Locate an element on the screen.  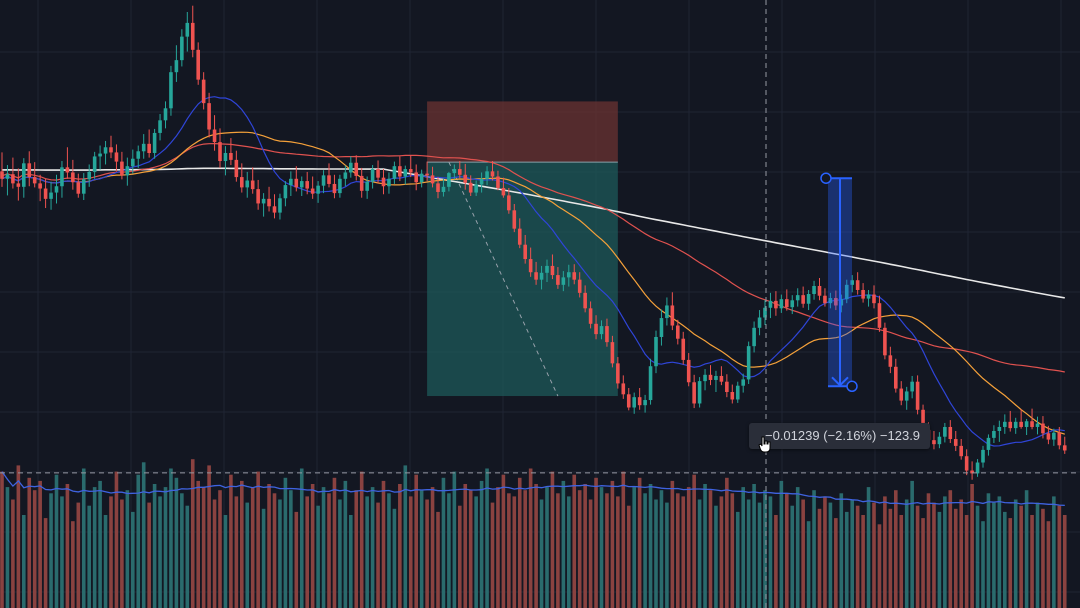
short-position-tool is located at coordinates (522, 249).